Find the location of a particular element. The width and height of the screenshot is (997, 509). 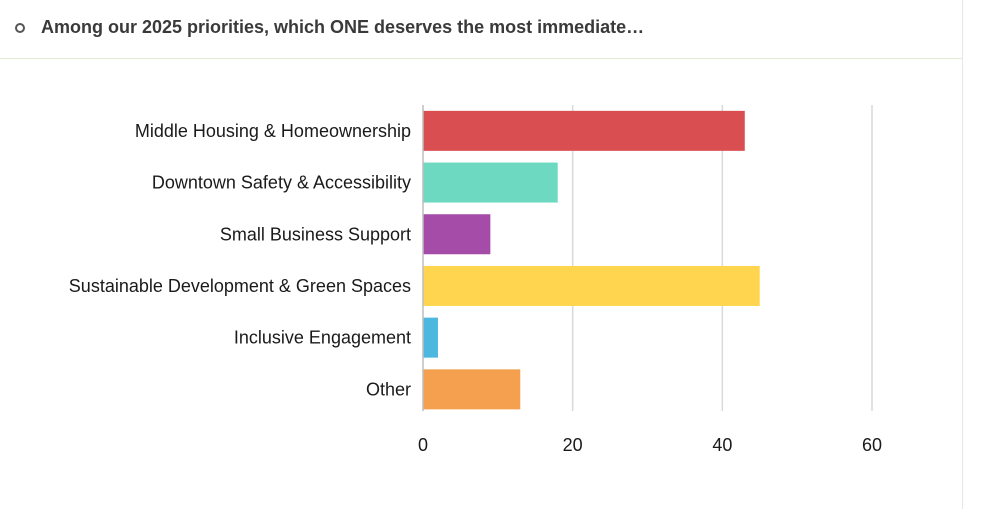

x-tick-label: 20 is located at coordinates (573, 445).